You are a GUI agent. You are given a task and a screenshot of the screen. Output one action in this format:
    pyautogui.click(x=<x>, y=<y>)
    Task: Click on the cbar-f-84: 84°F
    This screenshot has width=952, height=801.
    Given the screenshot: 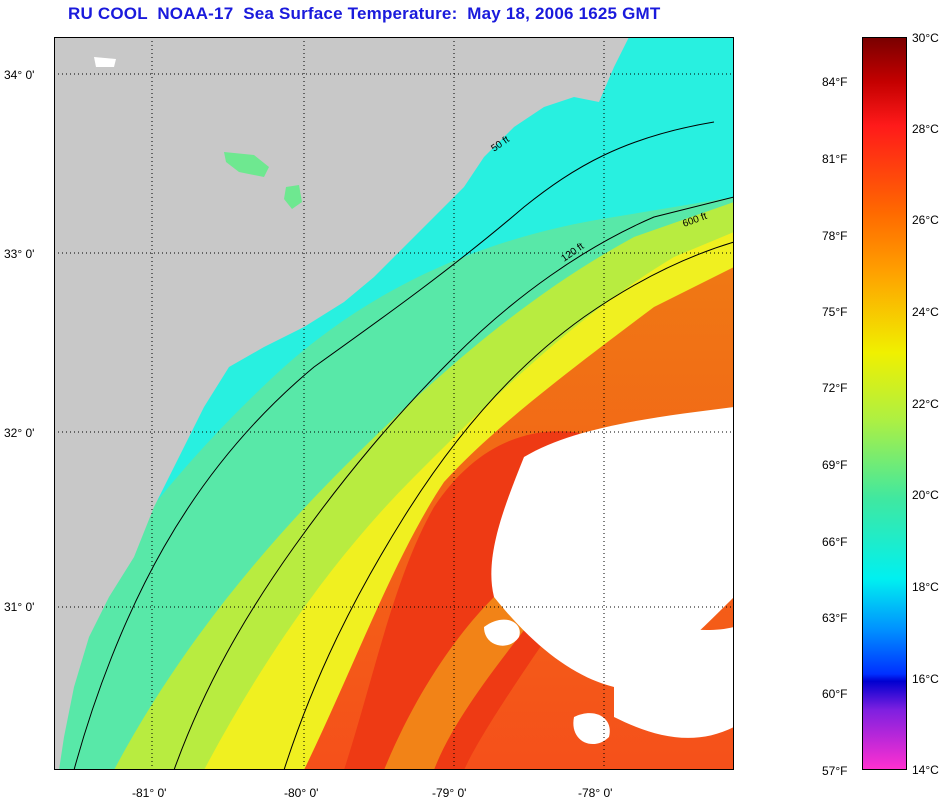 What is the action you would take?
    pyautogui.click(x=835, y=82)
    